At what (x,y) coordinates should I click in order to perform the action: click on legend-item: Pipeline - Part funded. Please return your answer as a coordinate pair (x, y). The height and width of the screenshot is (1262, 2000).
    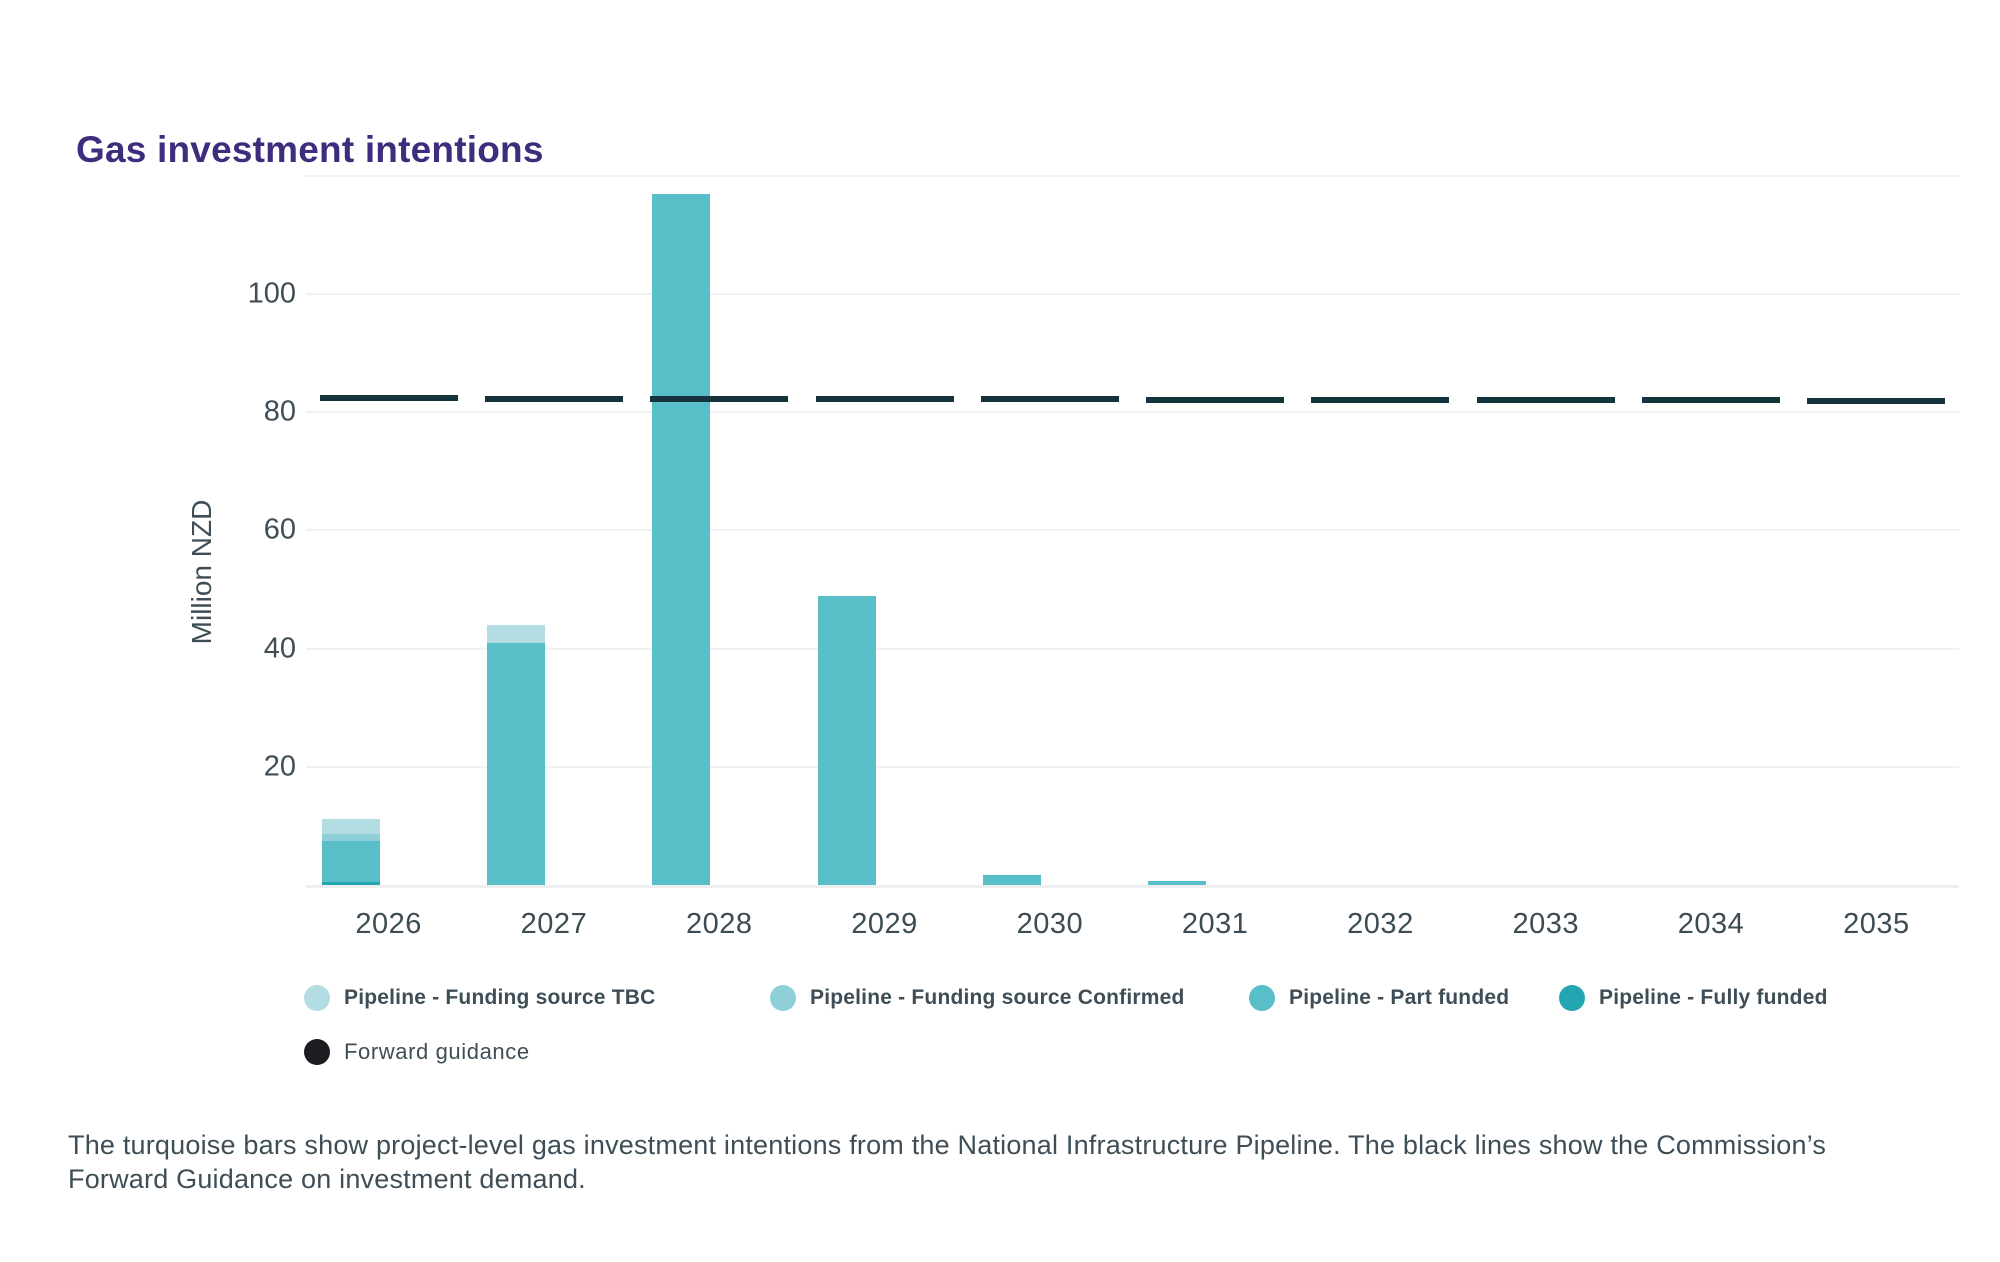
    Looking at the image, I should click on (1379, 998).